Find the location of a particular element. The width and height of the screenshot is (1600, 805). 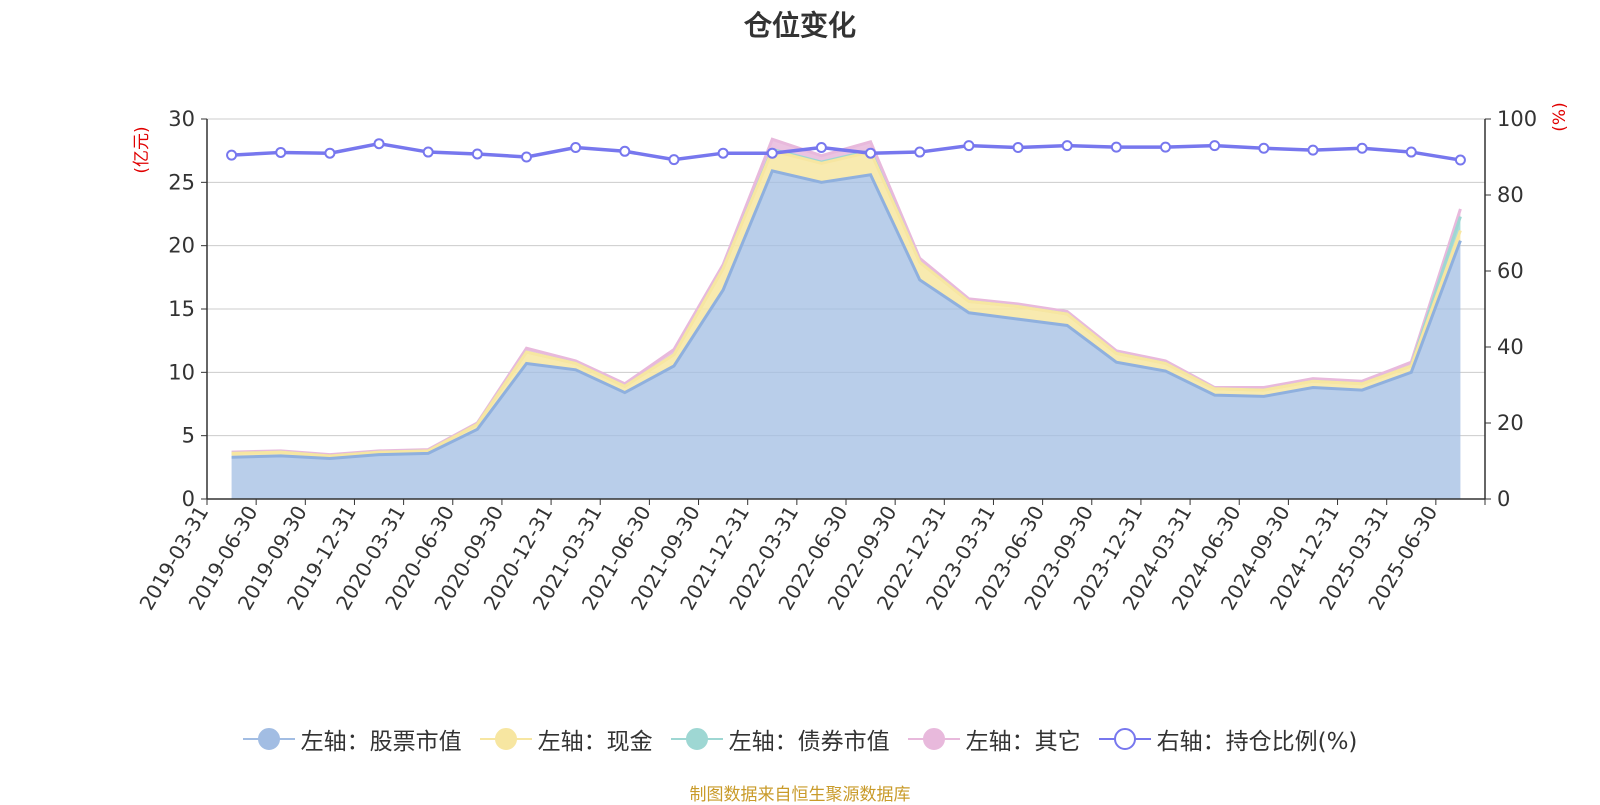

y-right-tick-label: 0 is located at coordinates (1503, 499).